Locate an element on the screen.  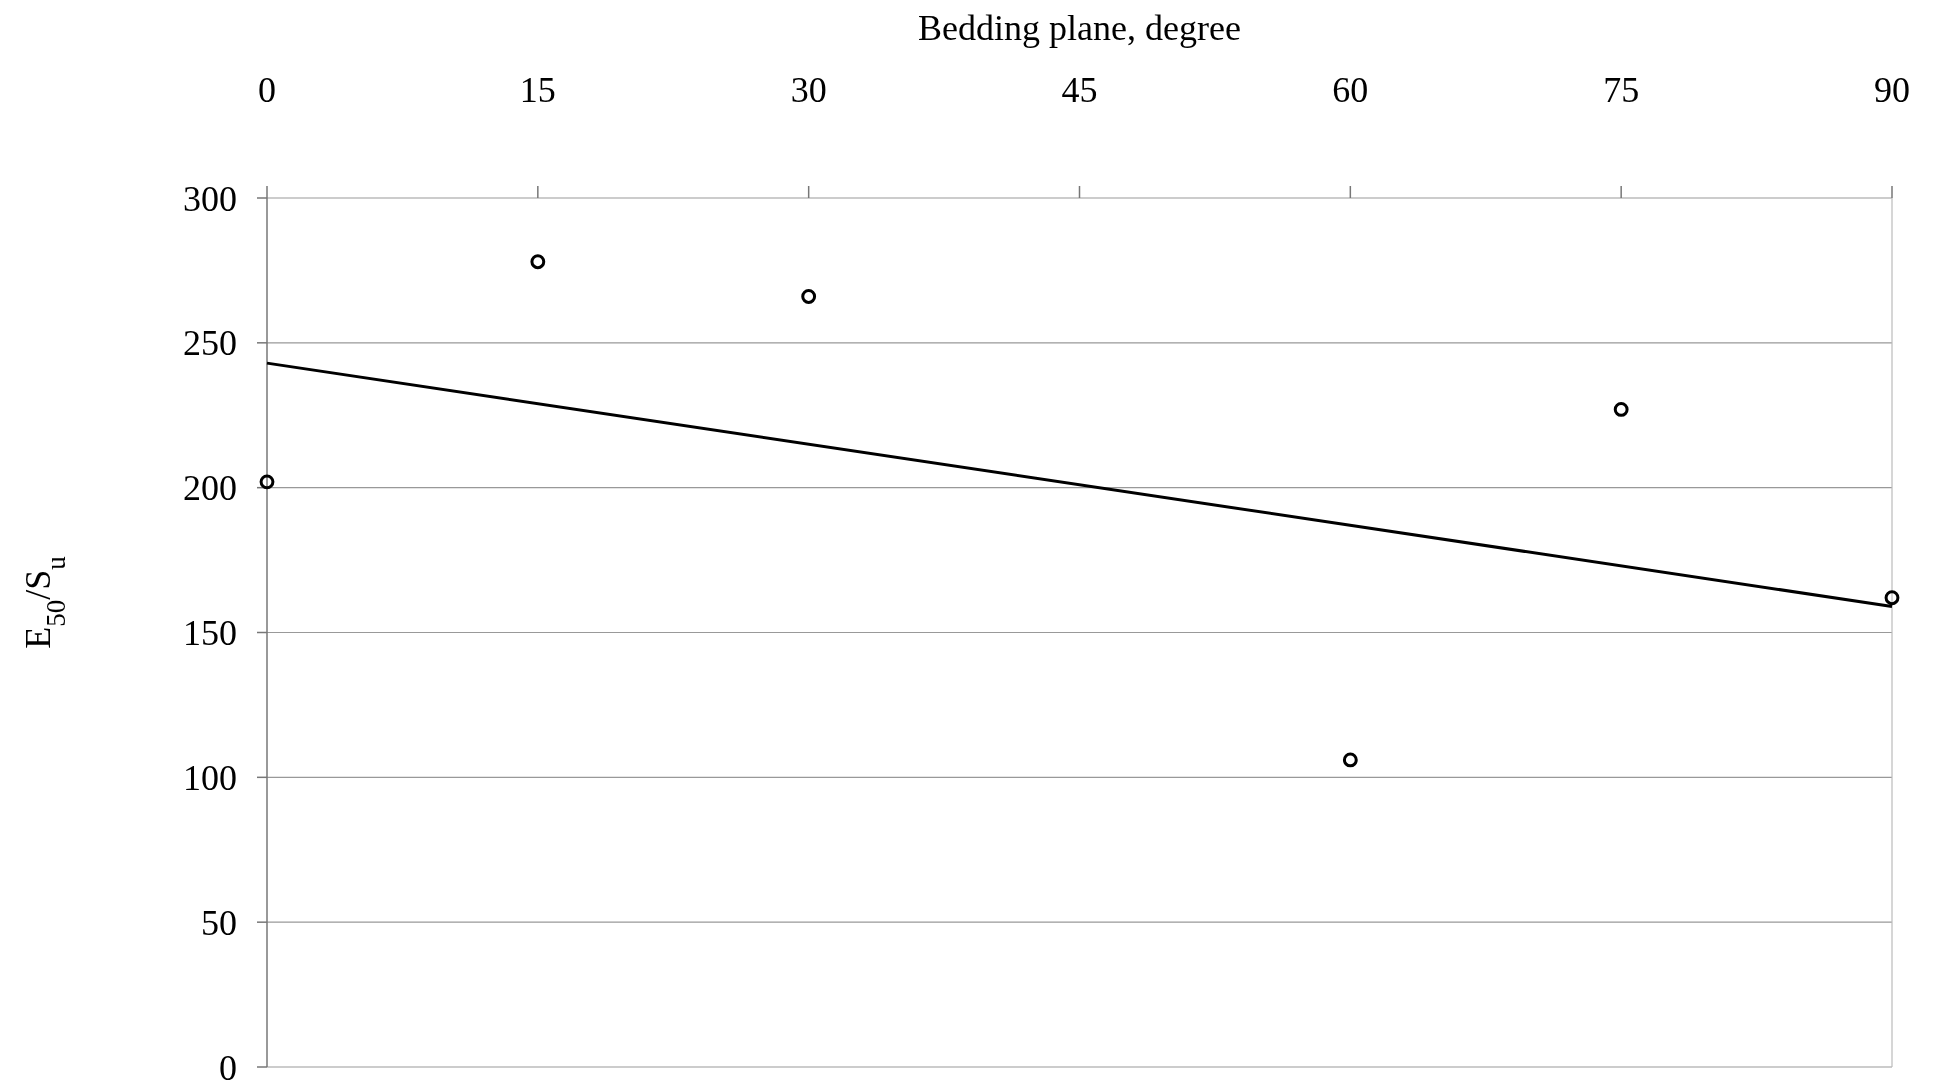
y-tick-label: 50 is located at coordinates (219, 922).